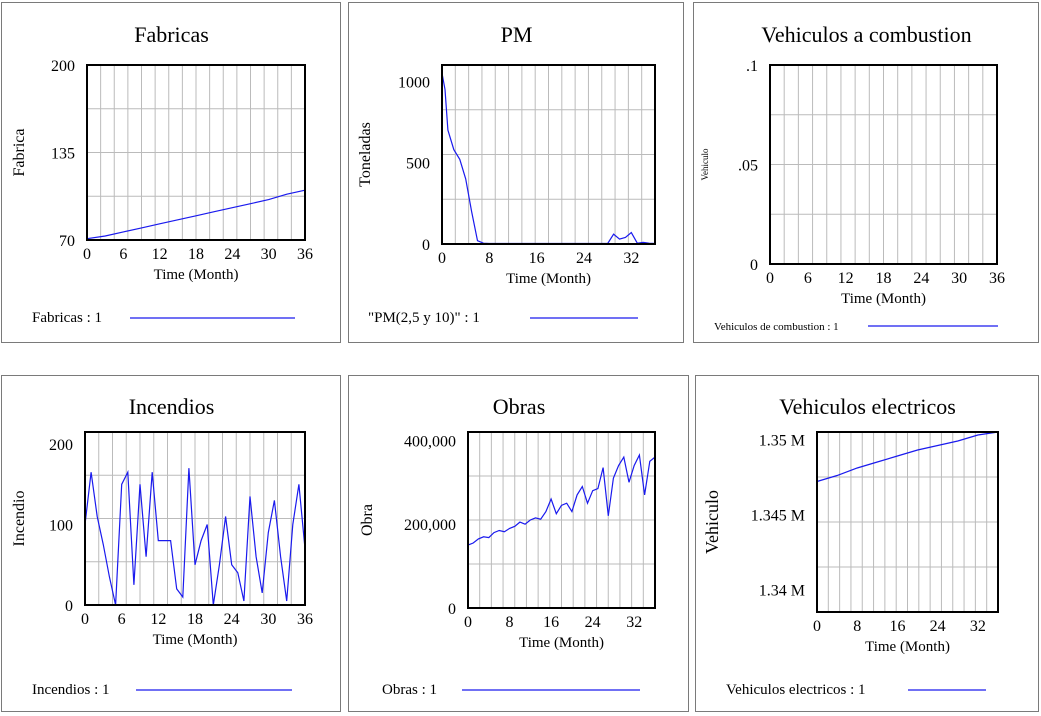 This screenshot has height=716, width=1041. Describe the element at coordinates (782, 591) in the screenshot. I see `y-tick-label: 1.34 M` at that location.